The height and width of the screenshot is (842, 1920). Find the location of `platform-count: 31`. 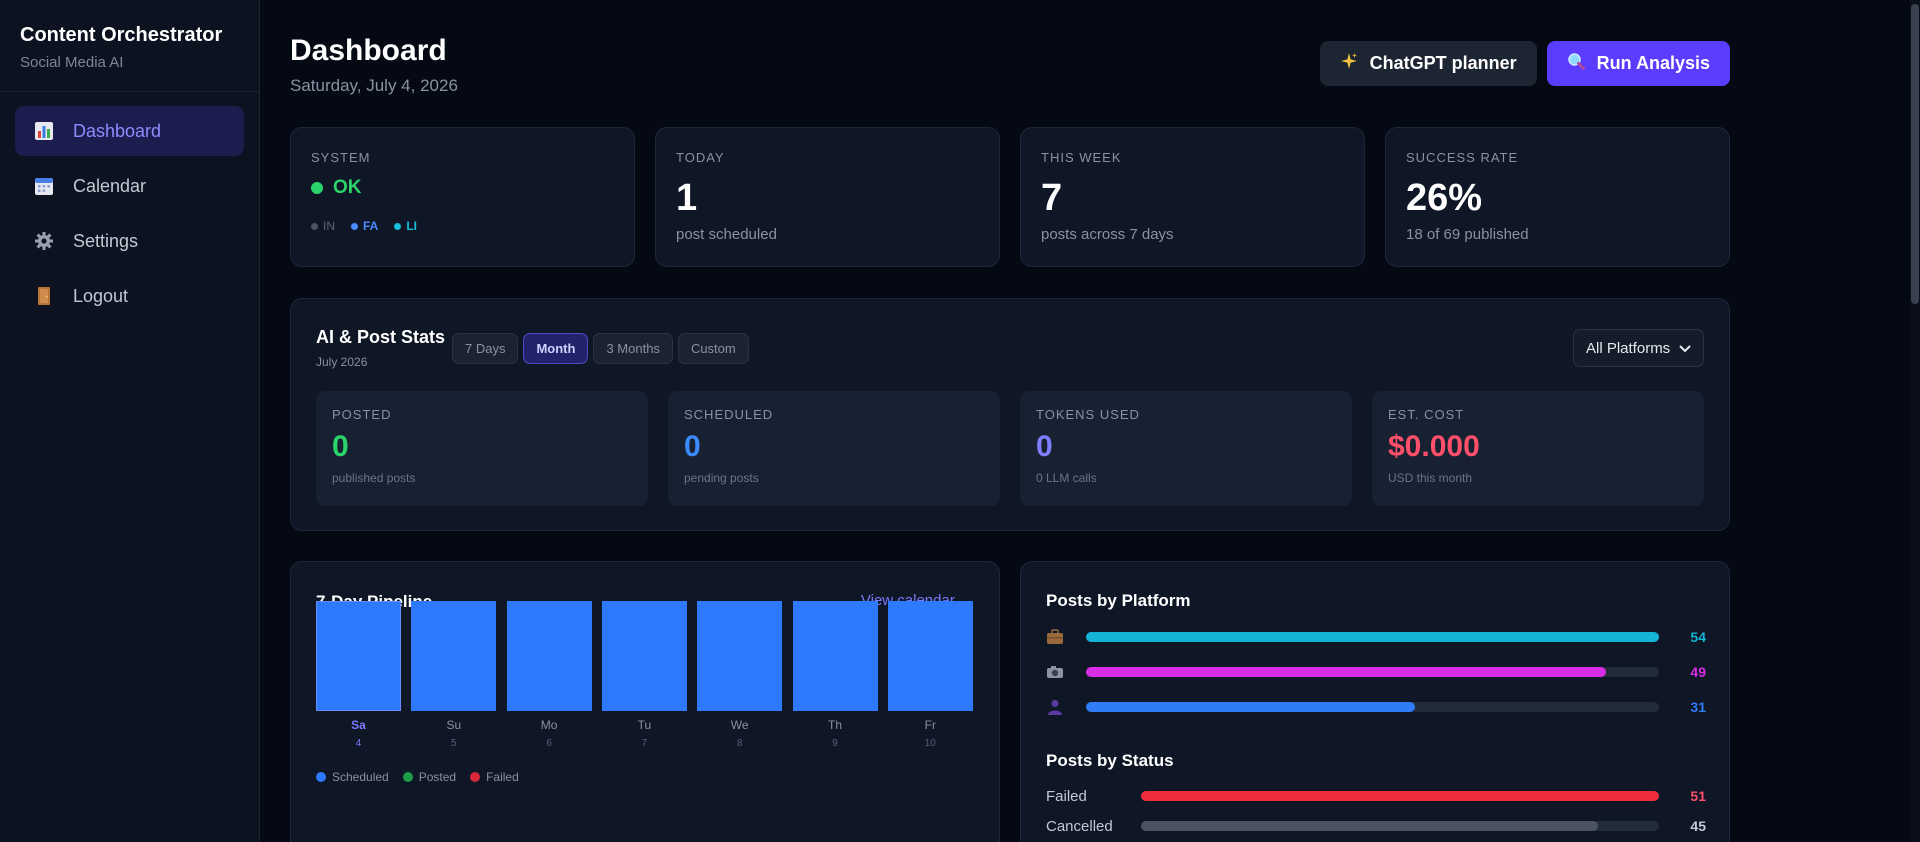

platform-count: 31 is located at coordinates (1698, 707).